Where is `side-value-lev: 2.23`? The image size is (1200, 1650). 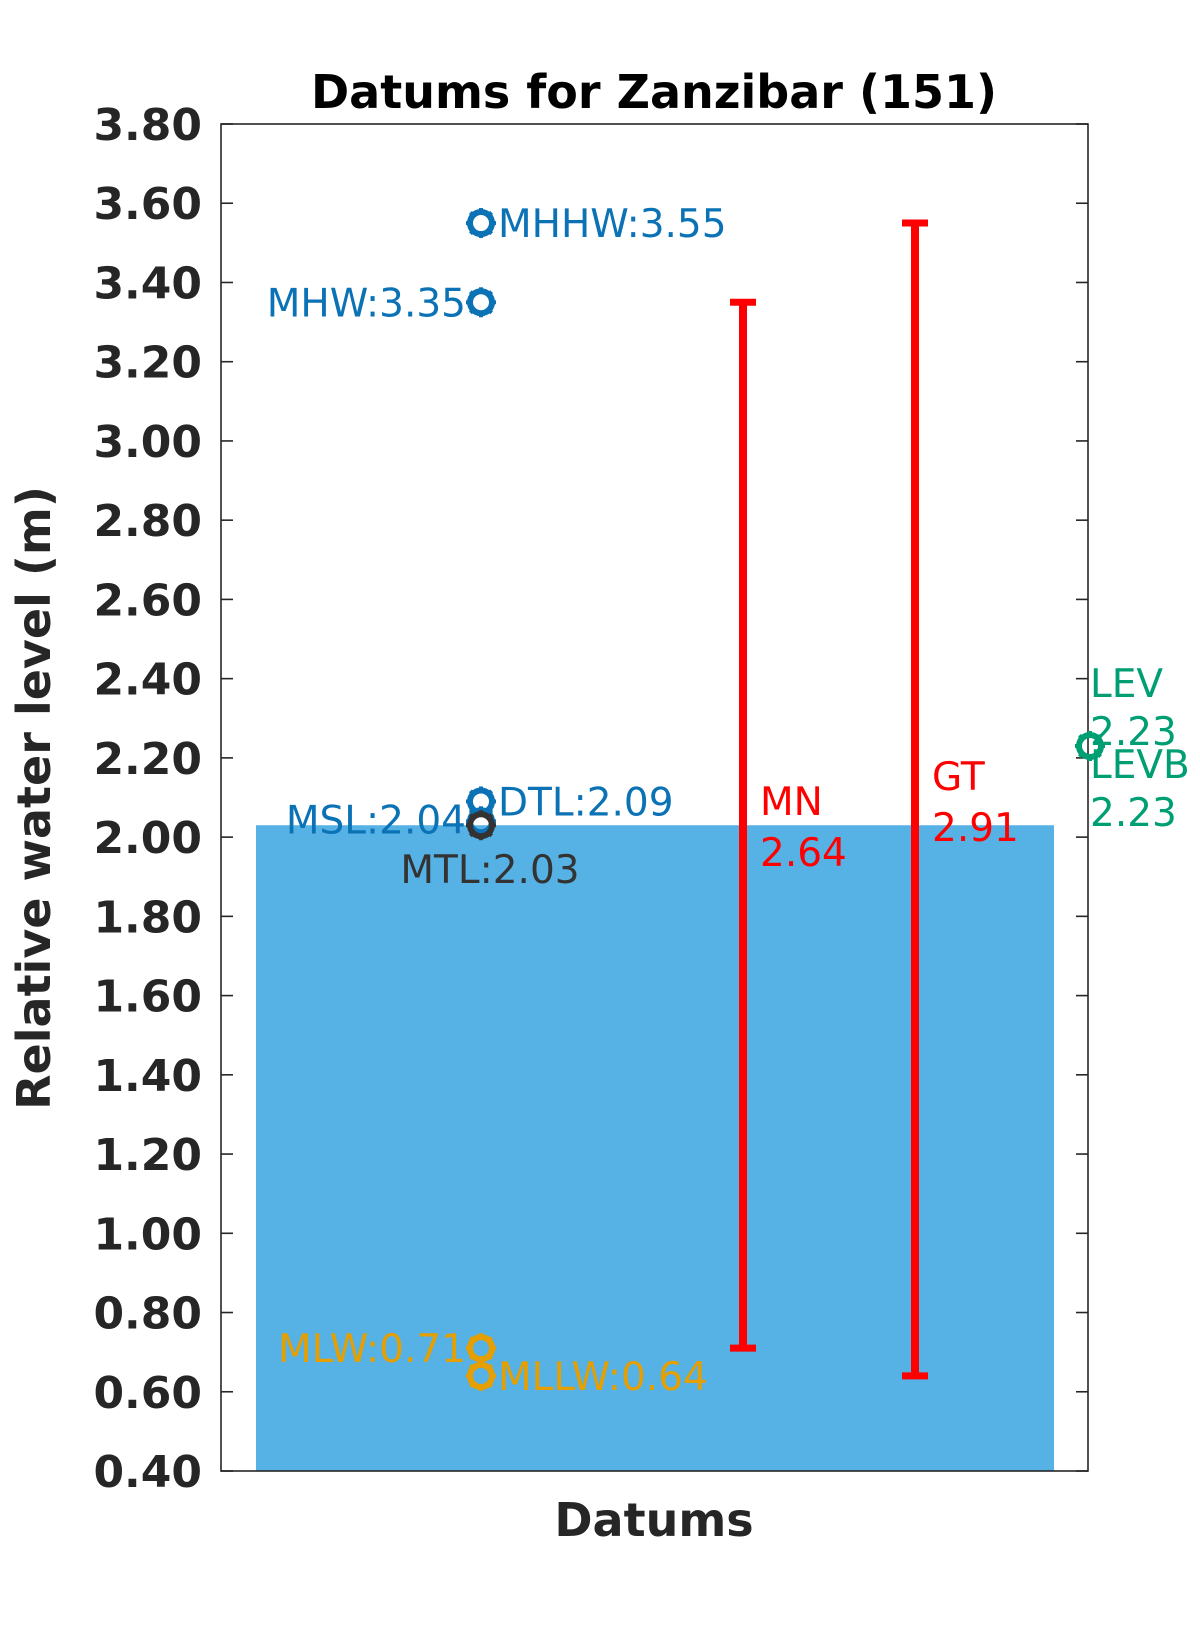 side-value-lev: 2.23 is located at coordinates (1133, 732).